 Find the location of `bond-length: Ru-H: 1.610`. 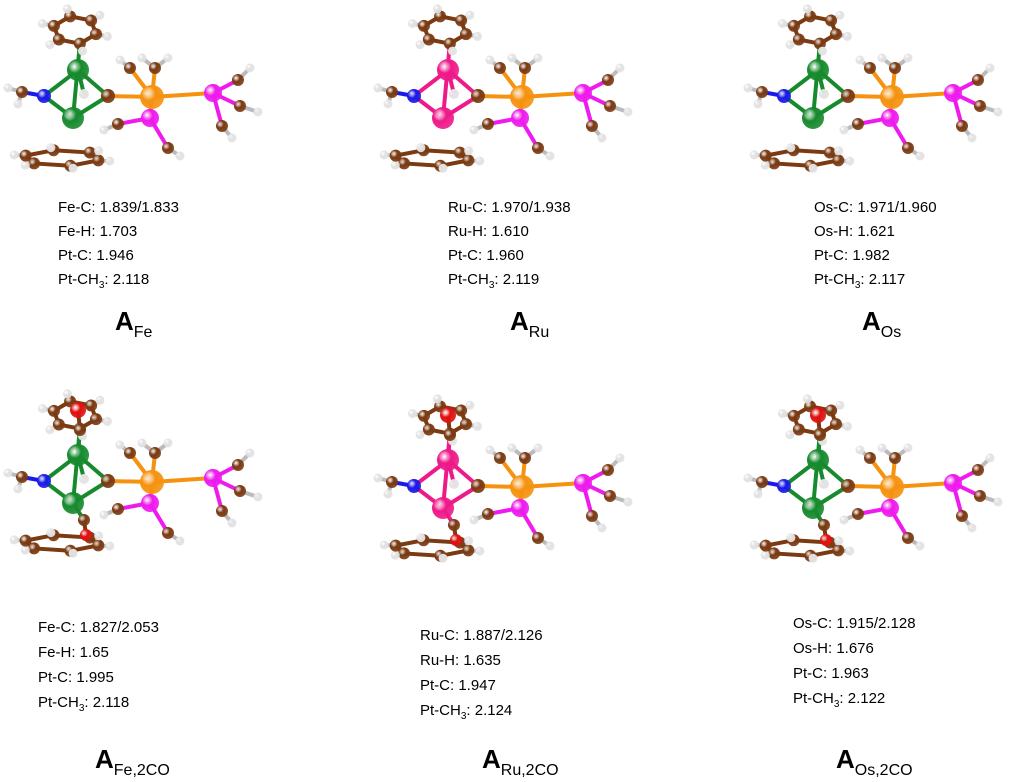

bond-length: Ru-H: 1.610 is located at coordinates (488, 231).